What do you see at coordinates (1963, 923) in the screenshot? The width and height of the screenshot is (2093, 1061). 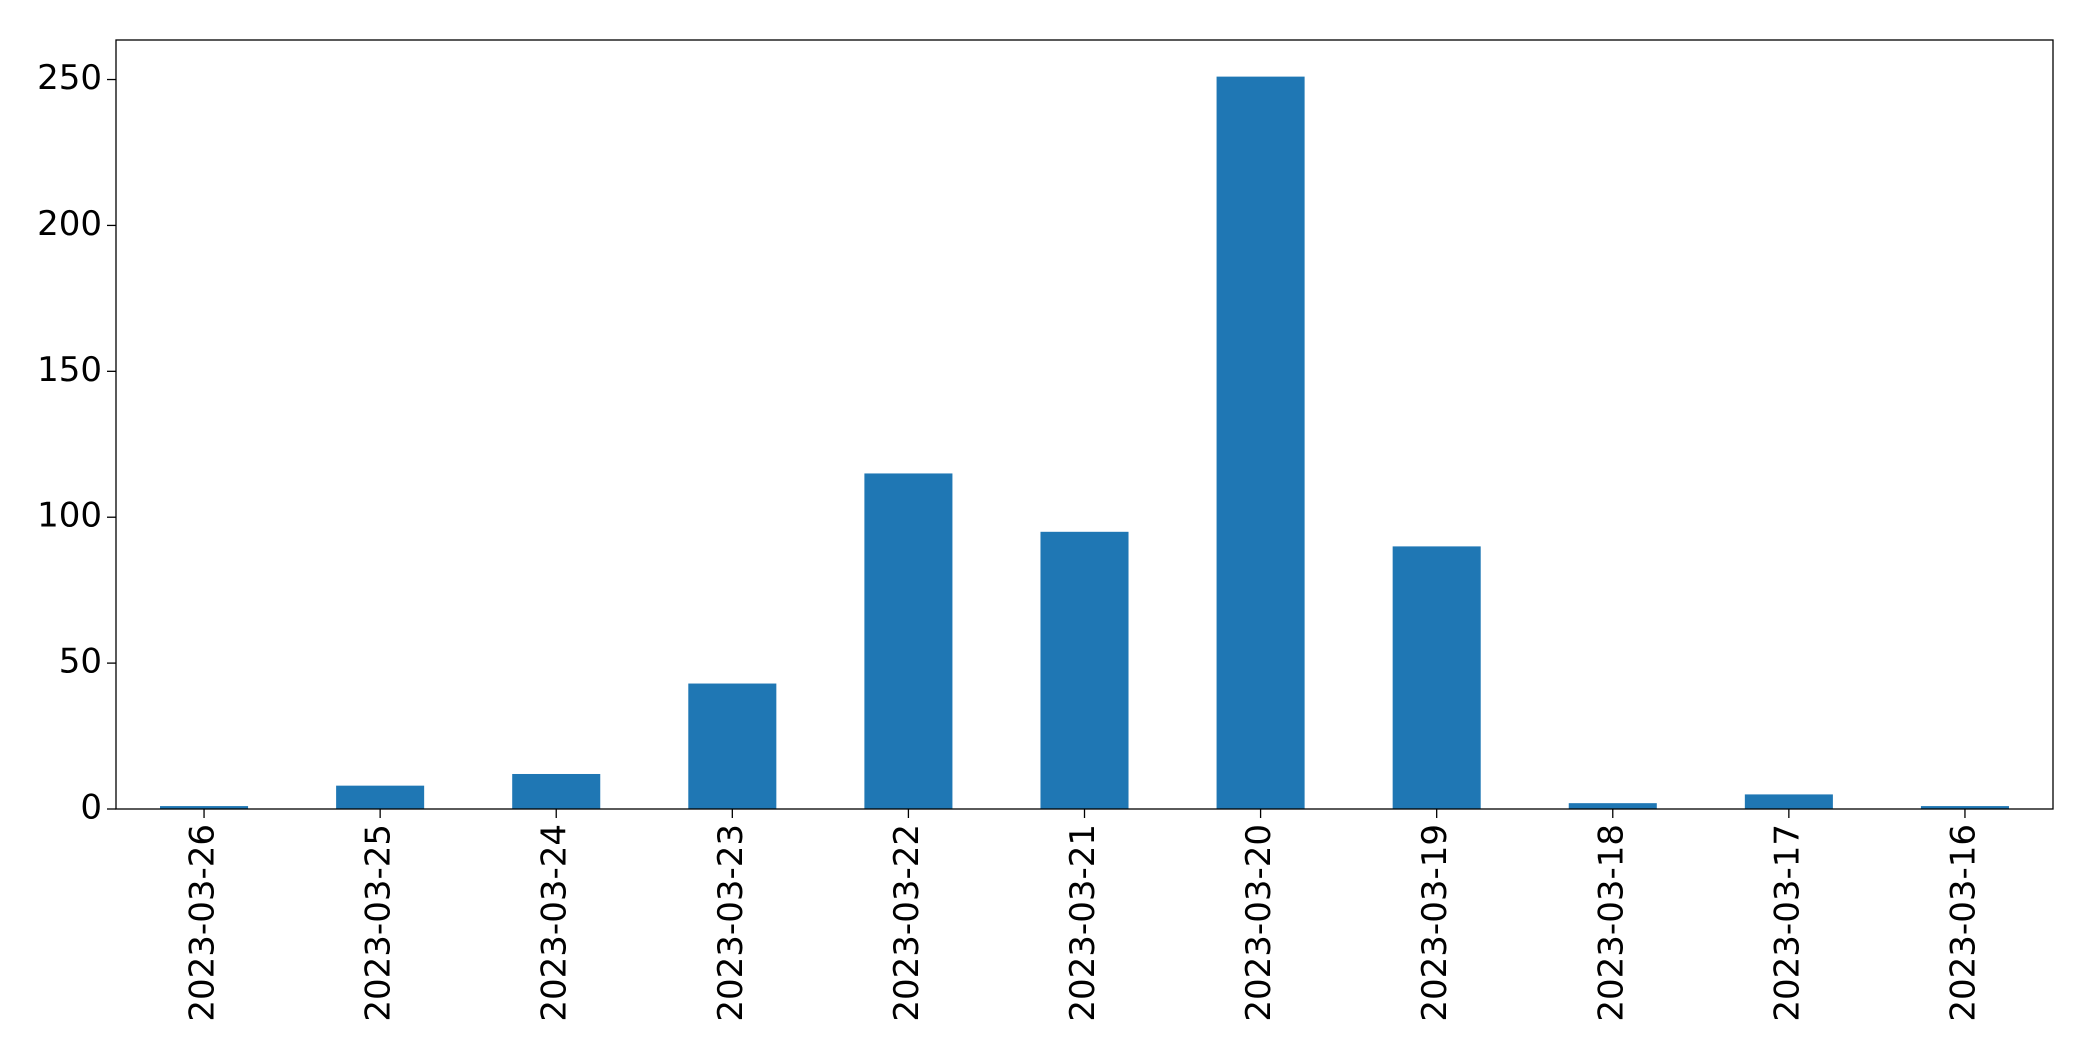 I see `x-tick-label: 2023-03-16` at bounding box center [1963, 923].